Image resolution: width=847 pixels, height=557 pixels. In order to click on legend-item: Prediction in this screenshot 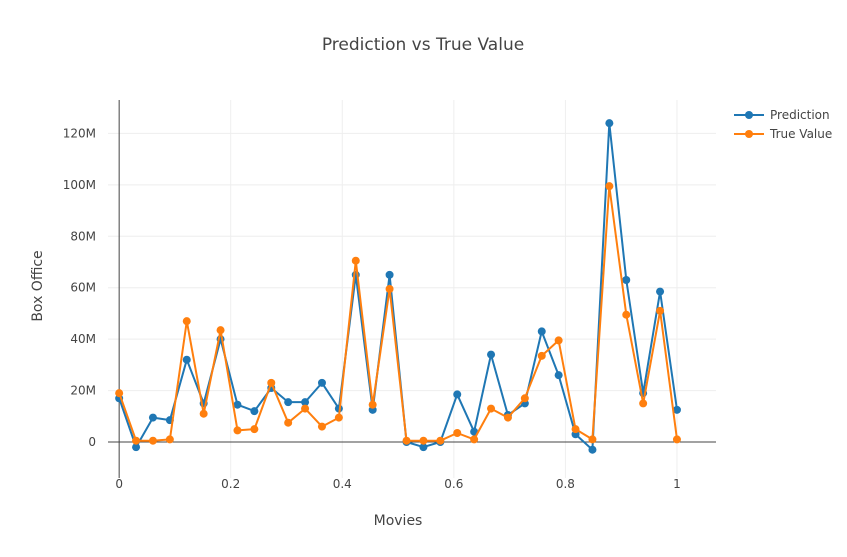, I will do `click(782, 115)`.